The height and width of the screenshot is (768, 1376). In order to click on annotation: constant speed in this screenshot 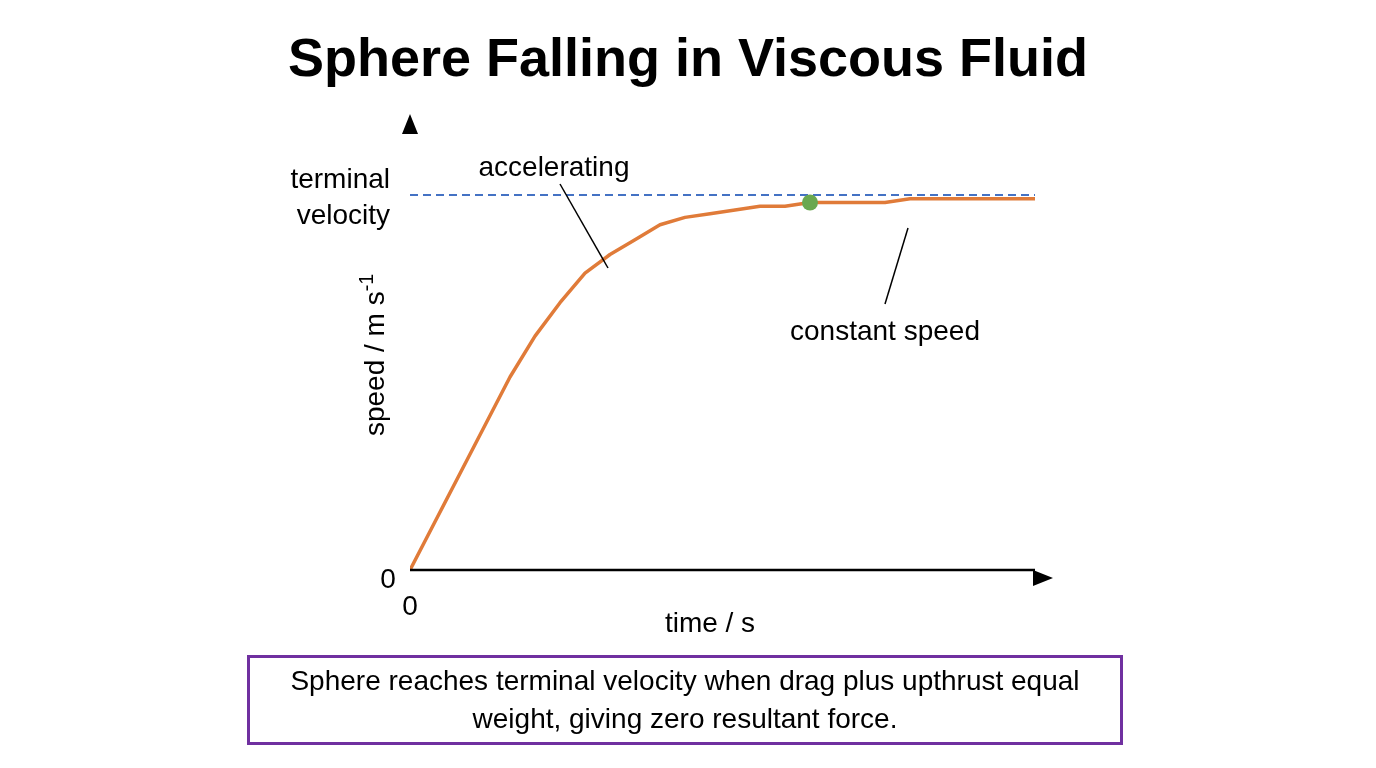, I will do `click(885, 330)`.